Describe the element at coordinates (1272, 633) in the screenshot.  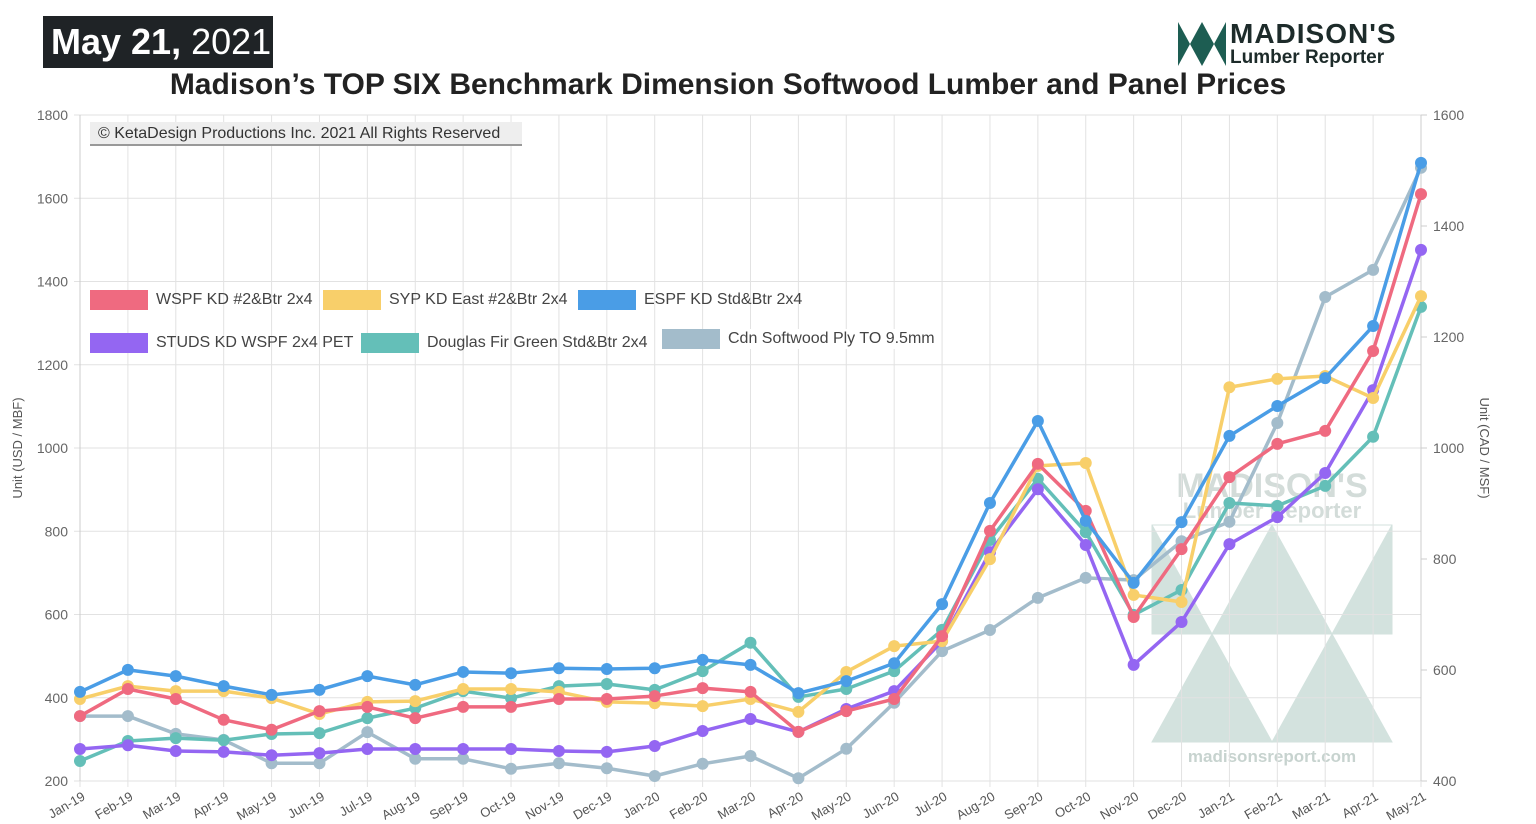
I see `watermark-logo-icon` at that location.